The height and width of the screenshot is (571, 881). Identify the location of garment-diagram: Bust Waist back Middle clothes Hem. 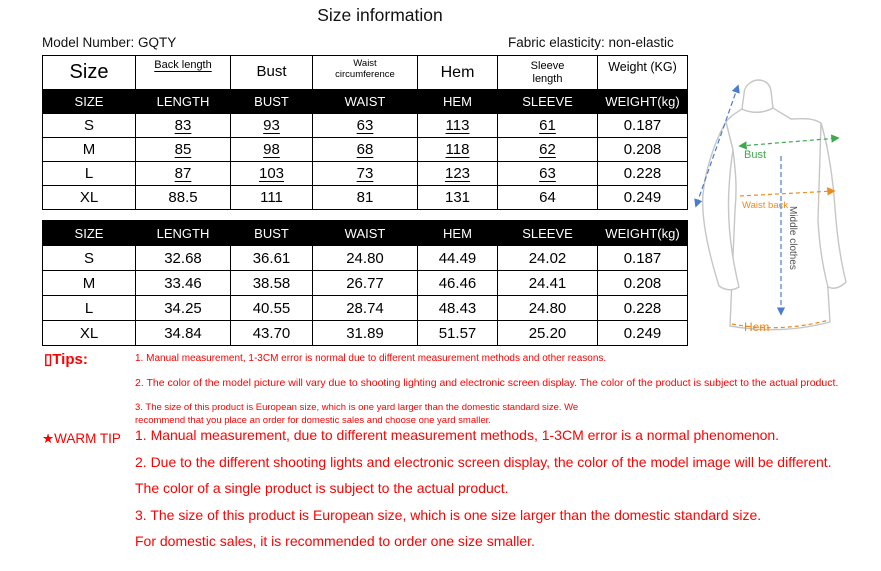
(770, 206).